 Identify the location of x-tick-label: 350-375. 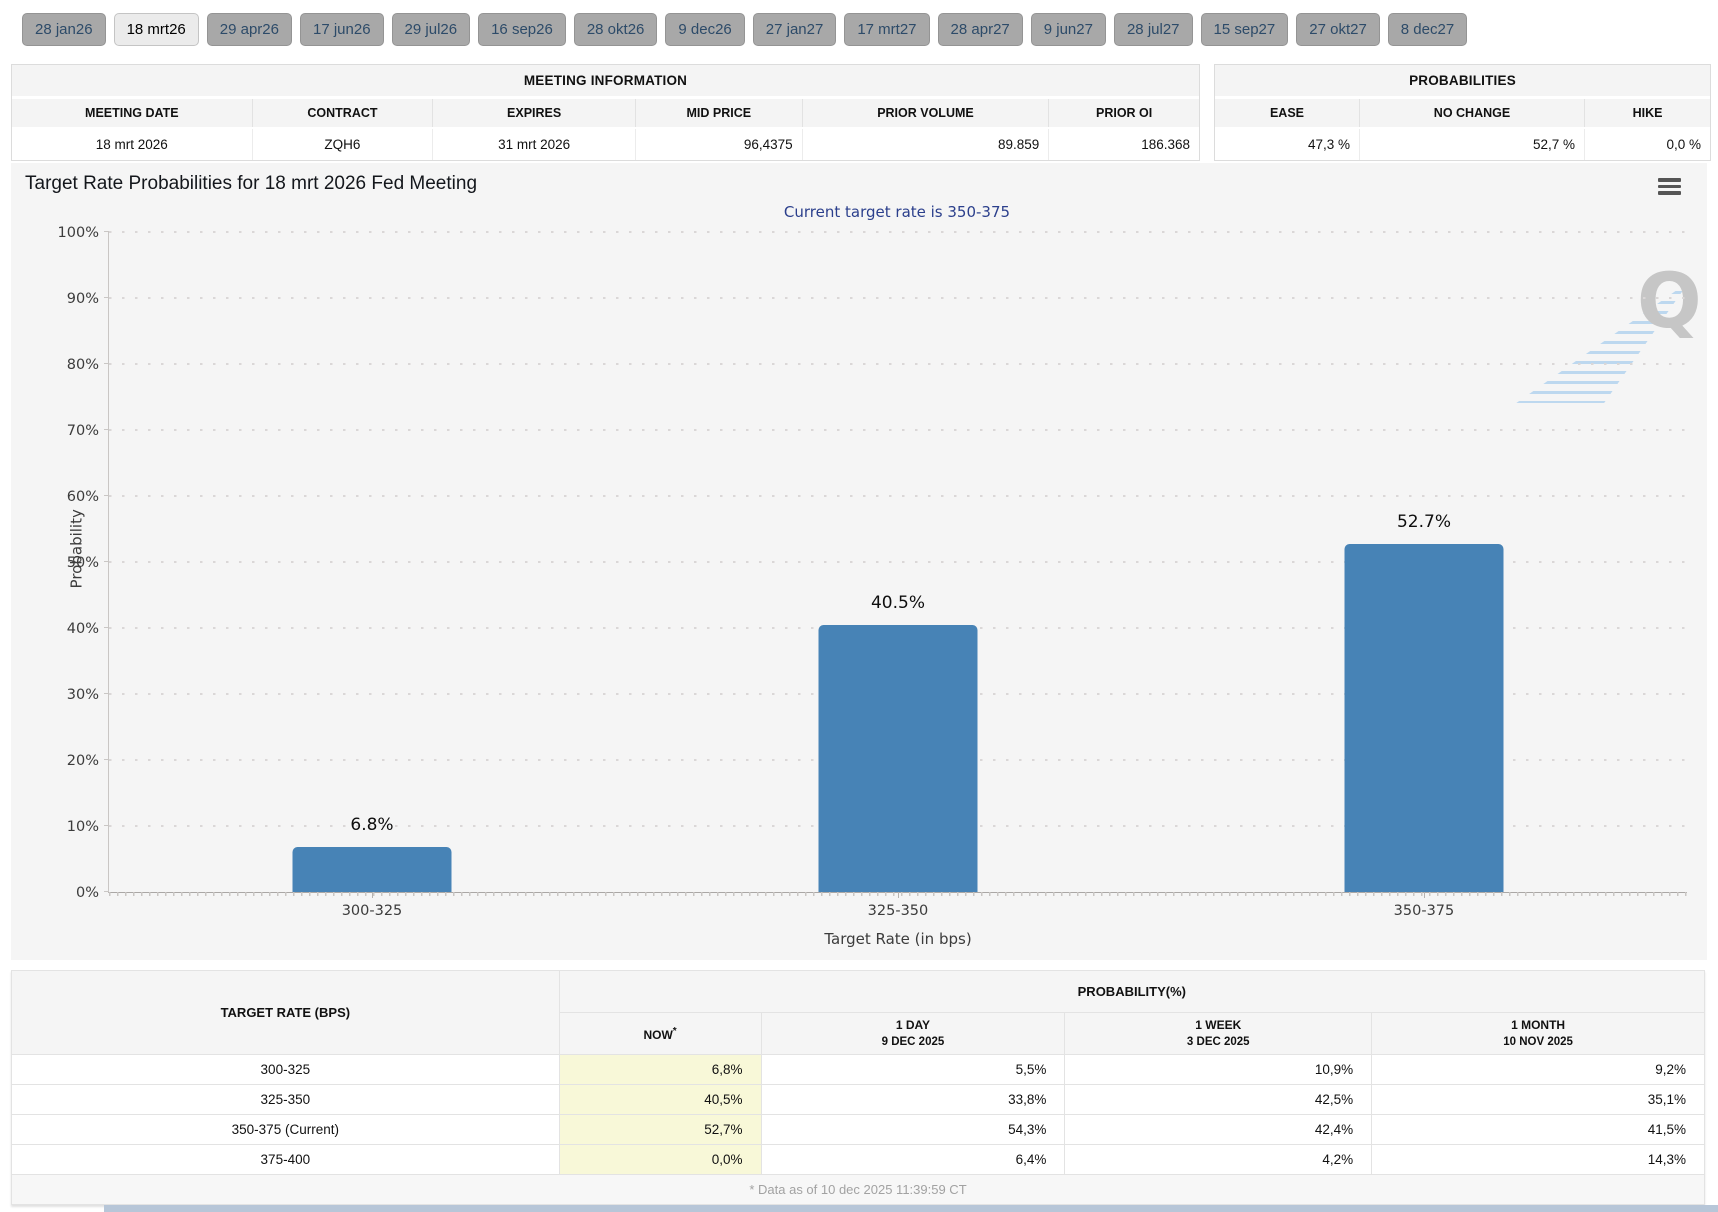
(1424, 911).